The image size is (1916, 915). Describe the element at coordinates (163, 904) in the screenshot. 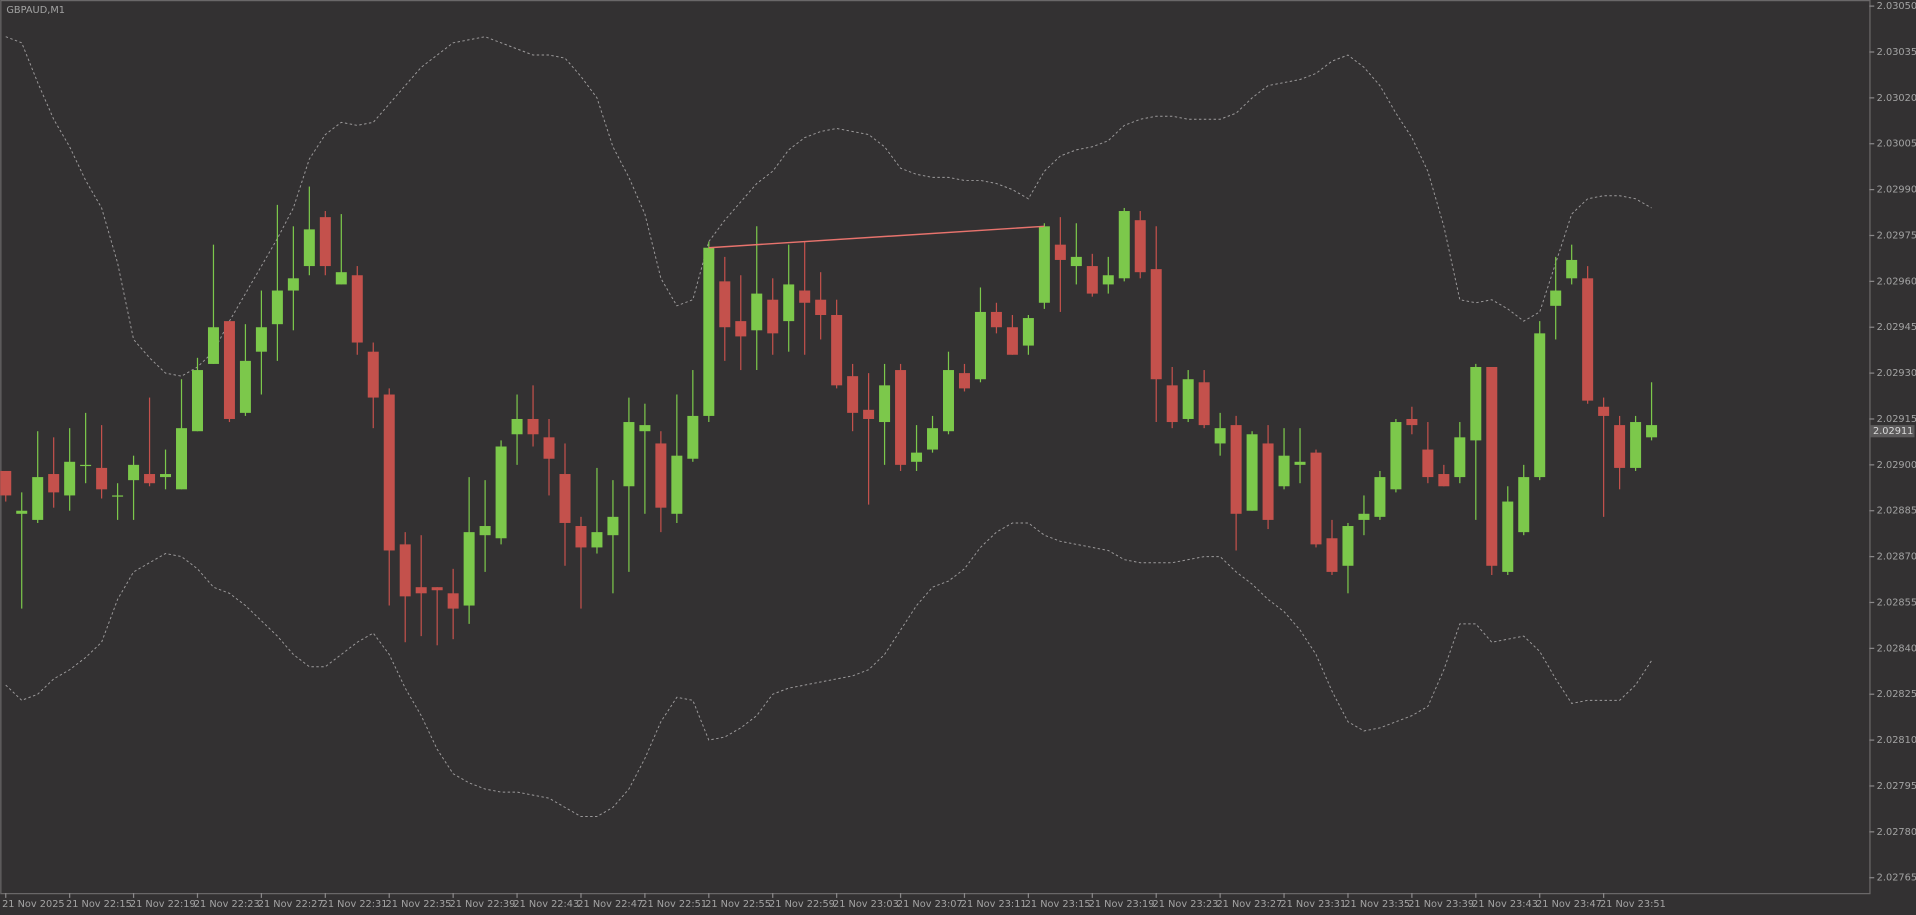

I see `x-tick-label: 21 Nov 22:19` at that location.